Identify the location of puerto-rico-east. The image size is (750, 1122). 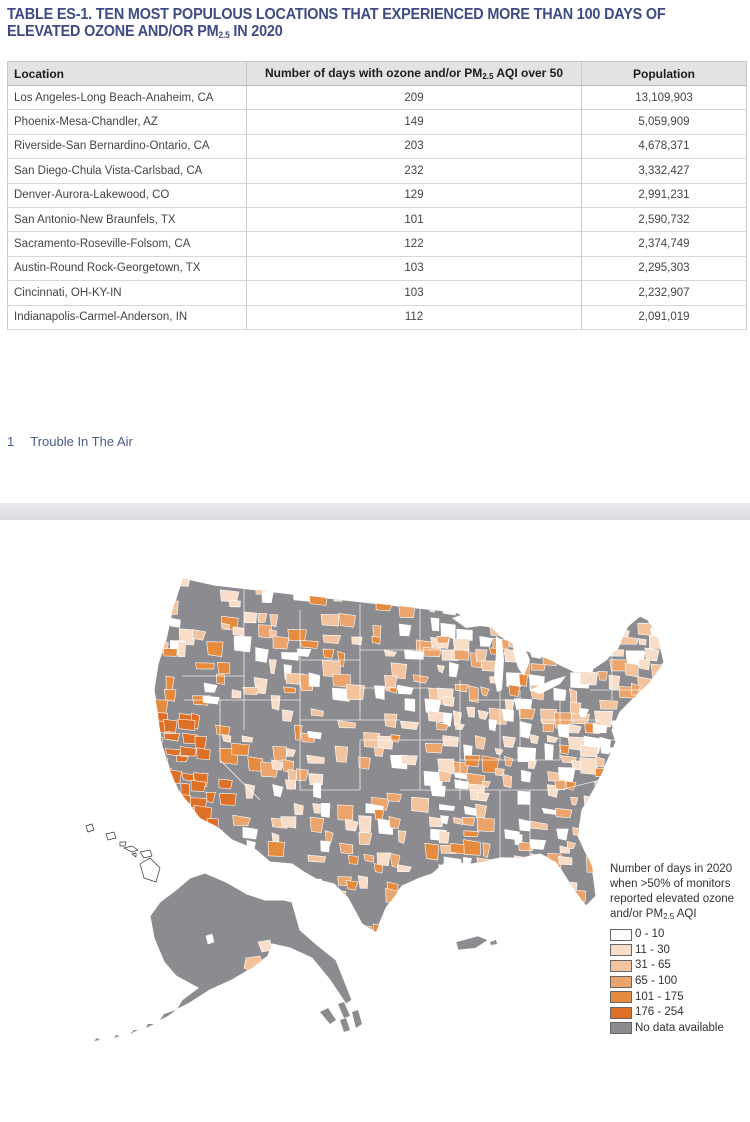
(493, 942).